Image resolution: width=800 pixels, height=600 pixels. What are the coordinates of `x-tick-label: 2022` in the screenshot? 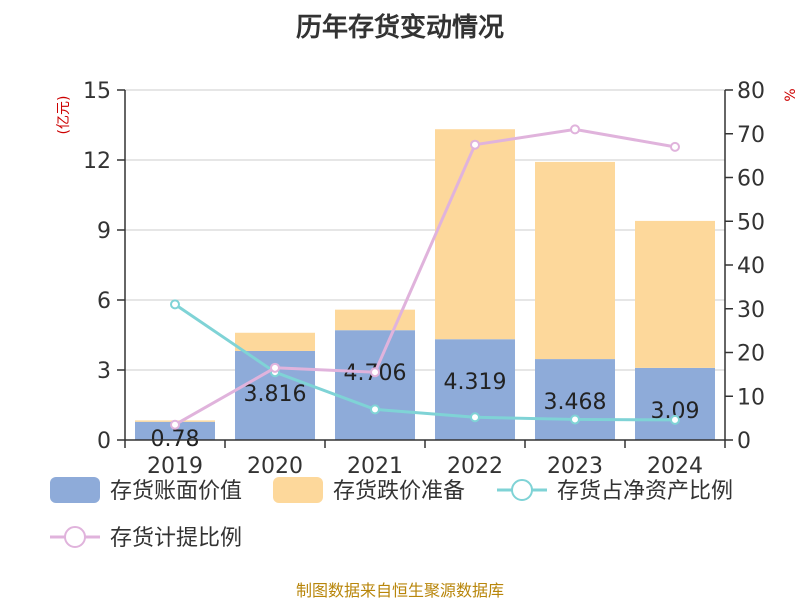 It's located at (475, 466).